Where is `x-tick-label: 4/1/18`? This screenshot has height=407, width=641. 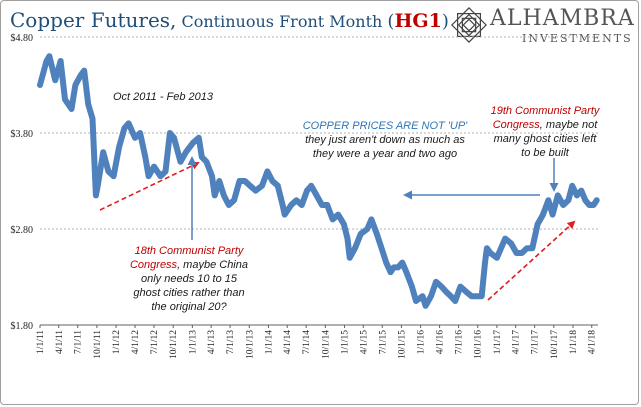
x-tick-label: 4/1/18 is located at coordinates (593, 342).